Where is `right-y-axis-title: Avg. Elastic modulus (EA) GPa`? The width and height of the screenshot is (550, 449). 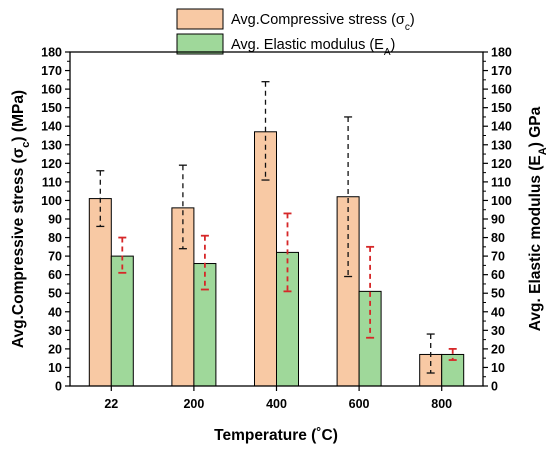
right-y-axis-title: Avg. Elastic modulus (EA) GPa is located at coordinates (538, 218).